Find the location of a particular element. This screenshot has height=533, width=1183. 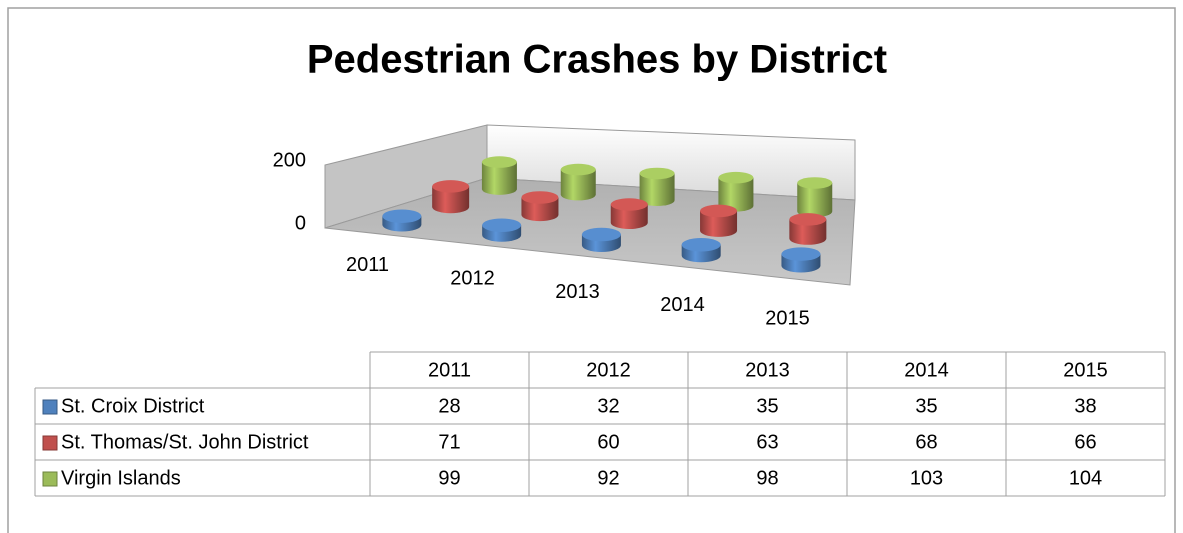

table-value: 98 is located at coordinates (767, 478).